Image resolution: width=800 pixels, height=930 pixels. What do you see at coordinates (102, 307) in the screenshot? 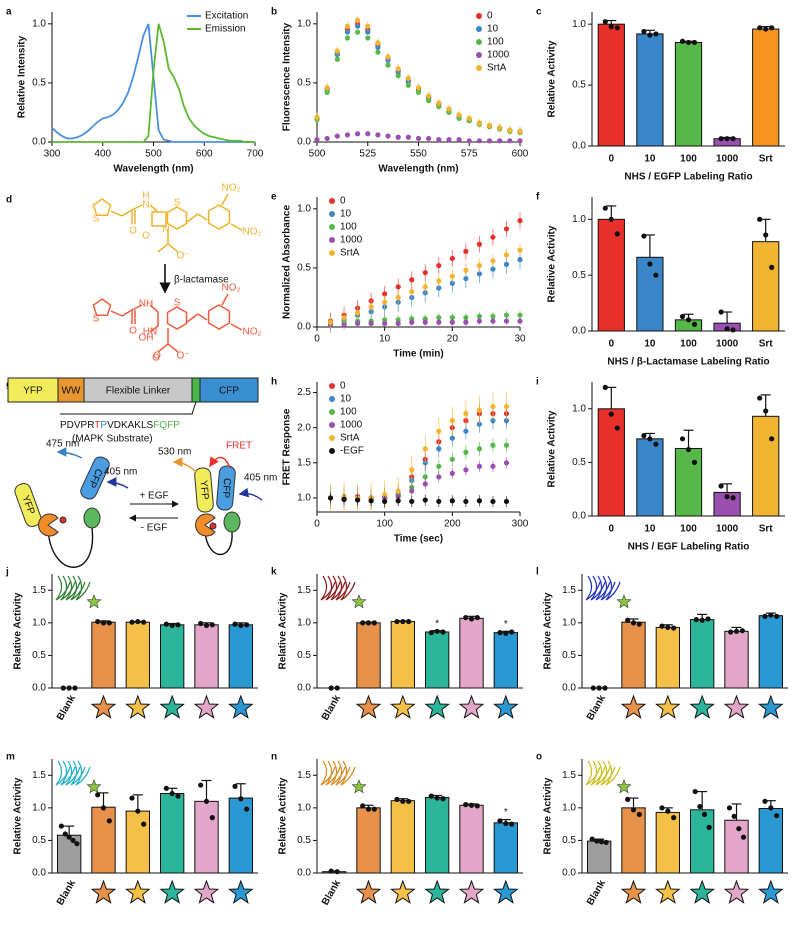
I see `ring` at bounding box center [102, 307].